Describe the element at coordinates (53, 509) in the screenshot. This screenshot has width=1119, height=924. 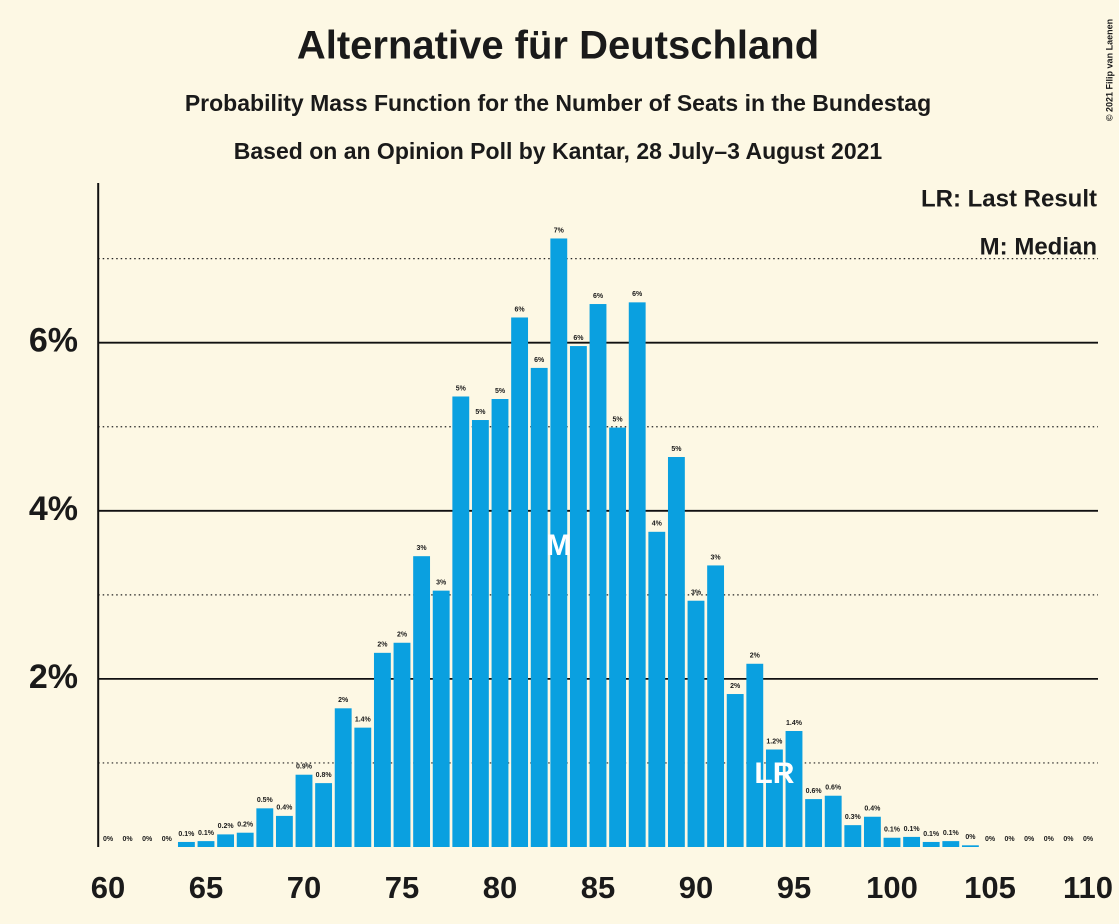
I see `y-tick-label: 4%` at that location.